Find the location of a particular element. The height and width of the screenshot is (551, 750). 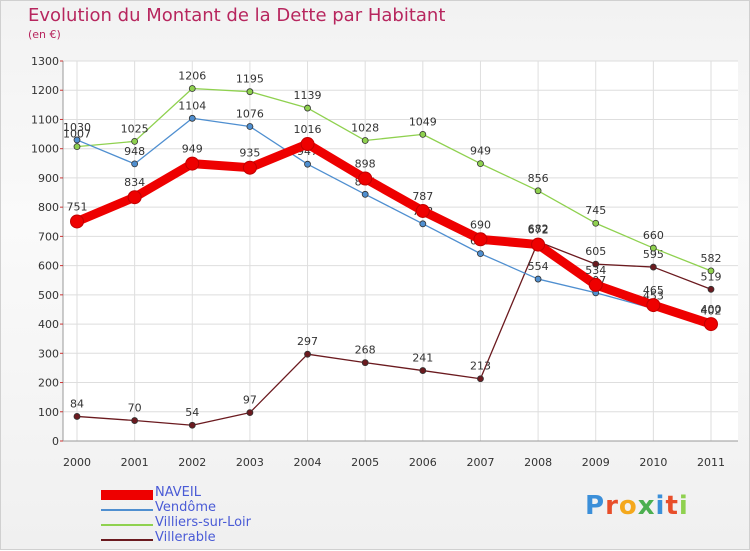

data-label: 297 is located at coordinates (307, 341).